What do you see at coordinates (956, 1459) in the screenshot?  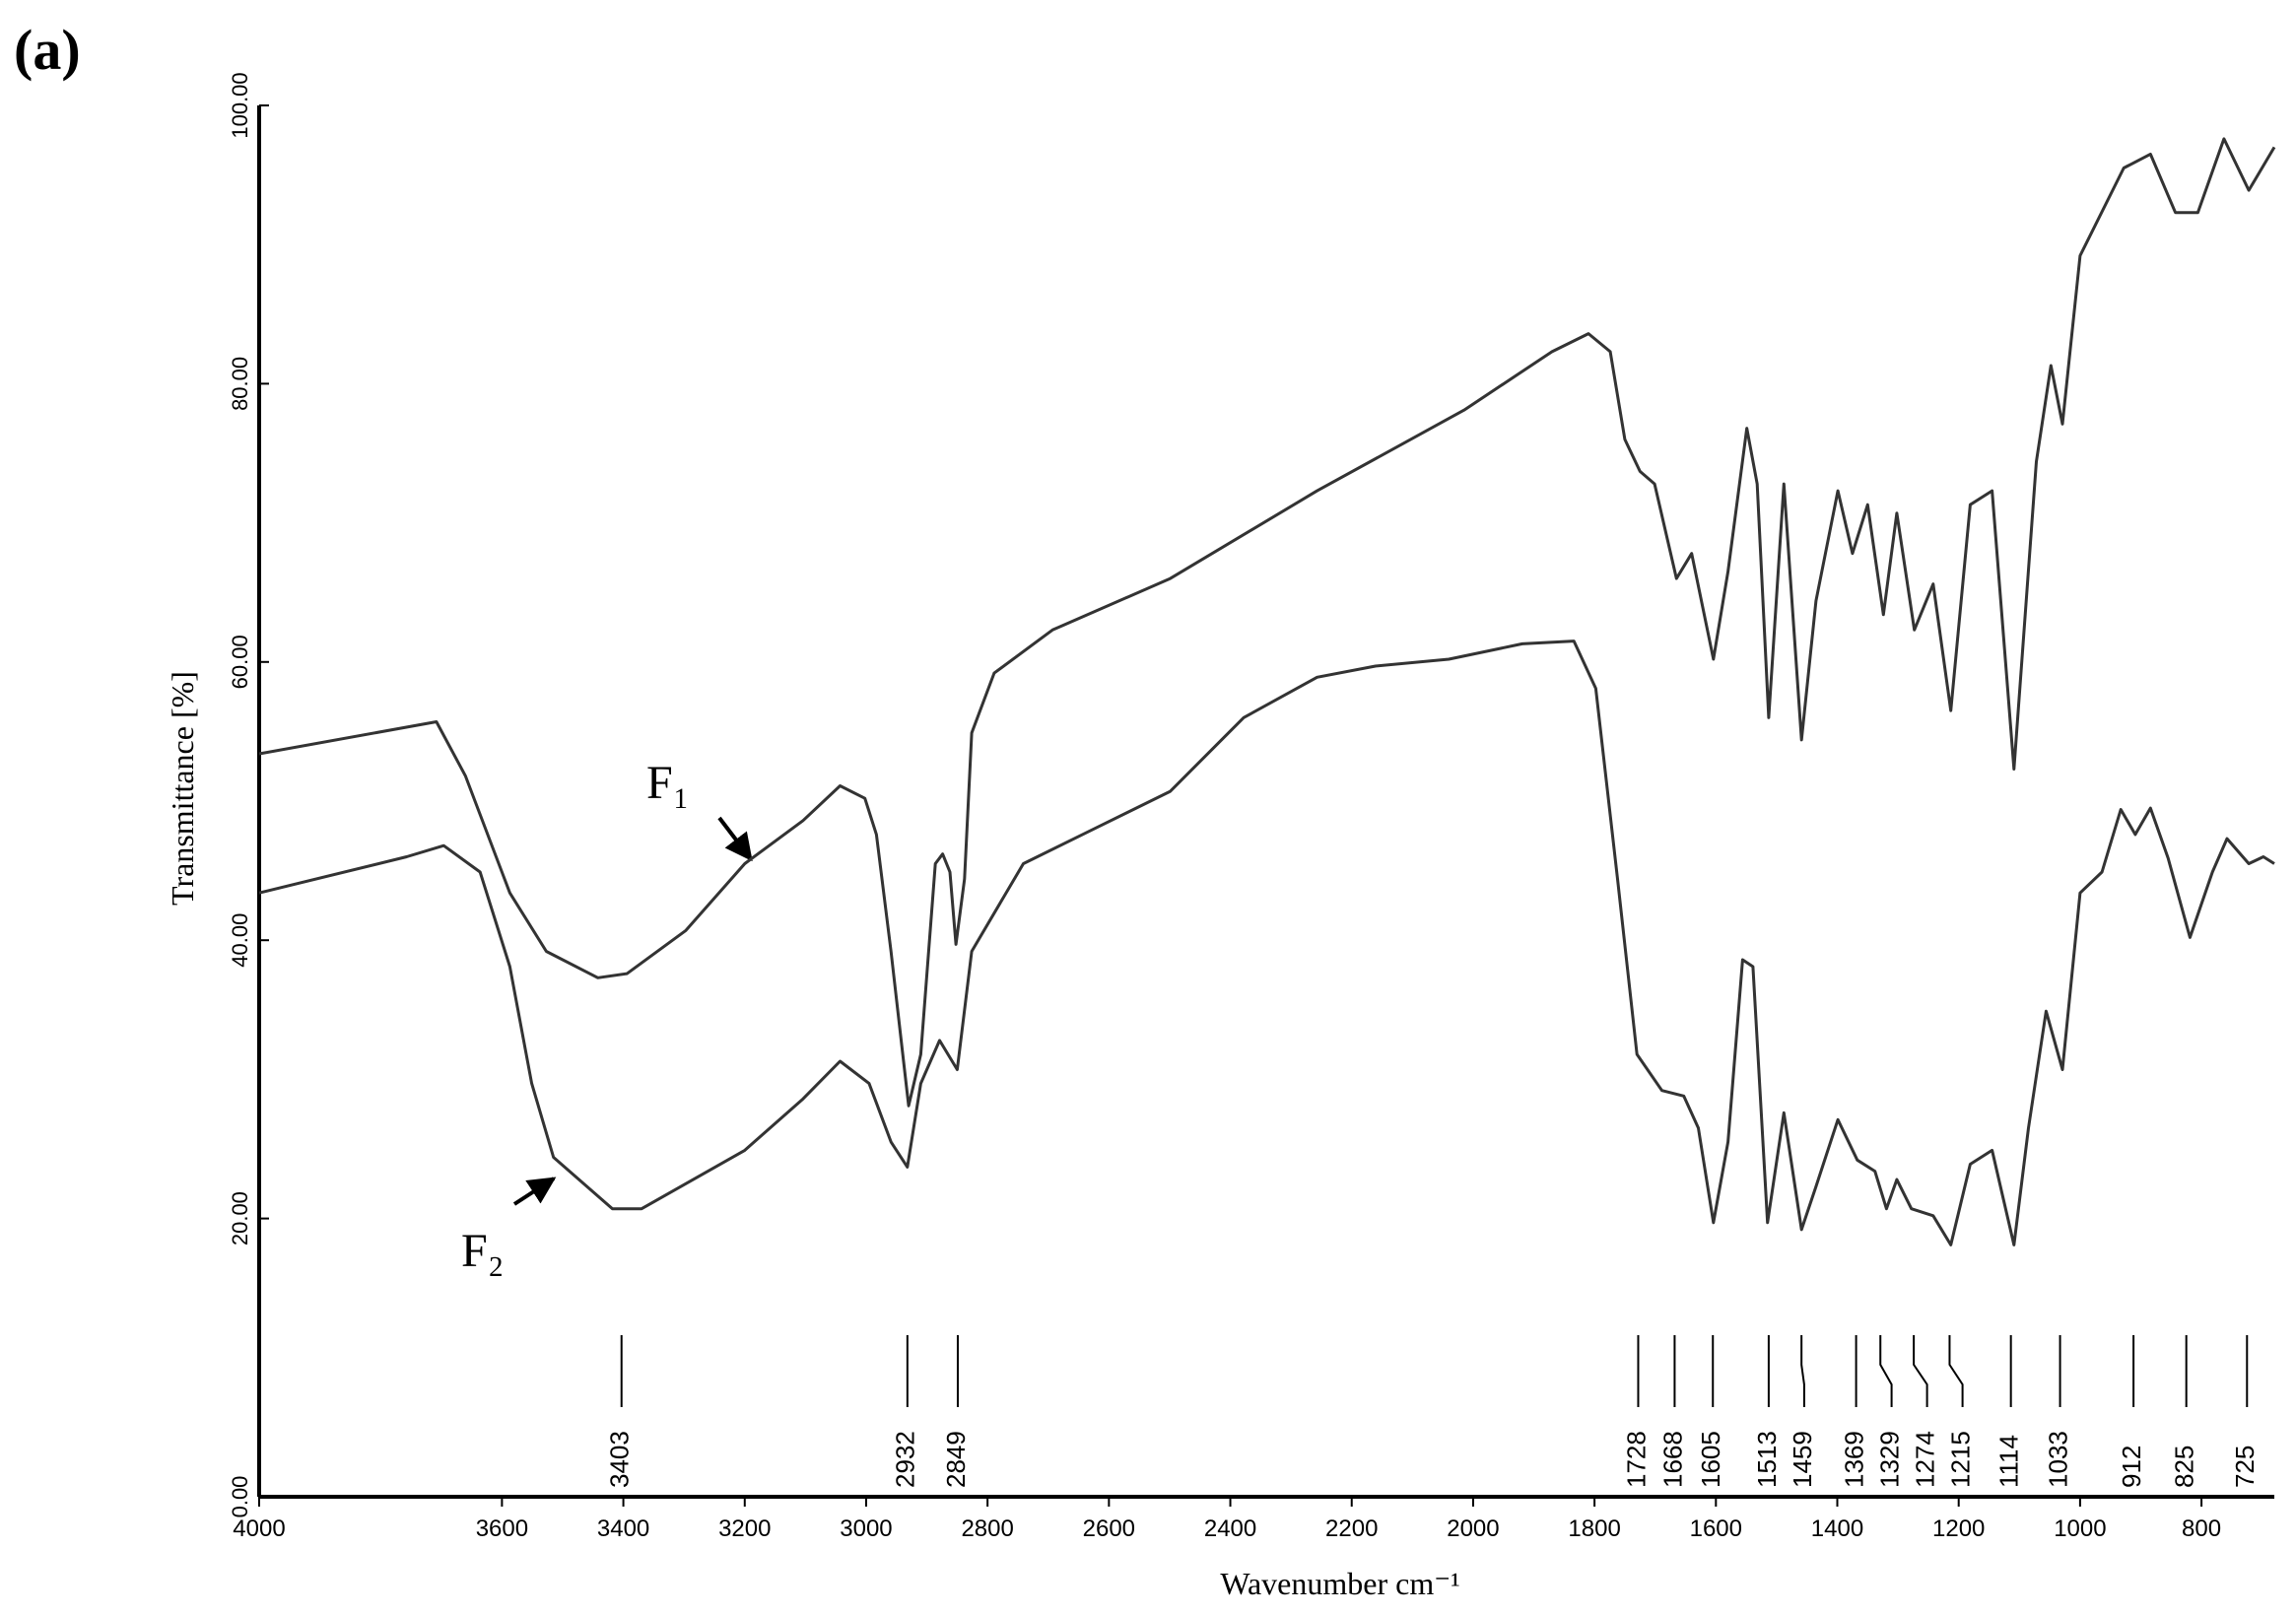 I see `peak-label: 2849` at bounding box center [956, 1459].